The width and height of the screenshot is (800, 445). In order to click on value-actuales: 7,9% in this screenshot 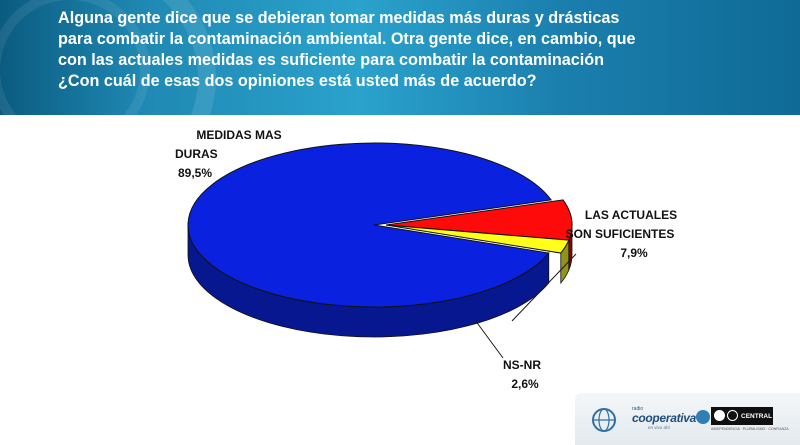, I will do `click(634, 253)`.